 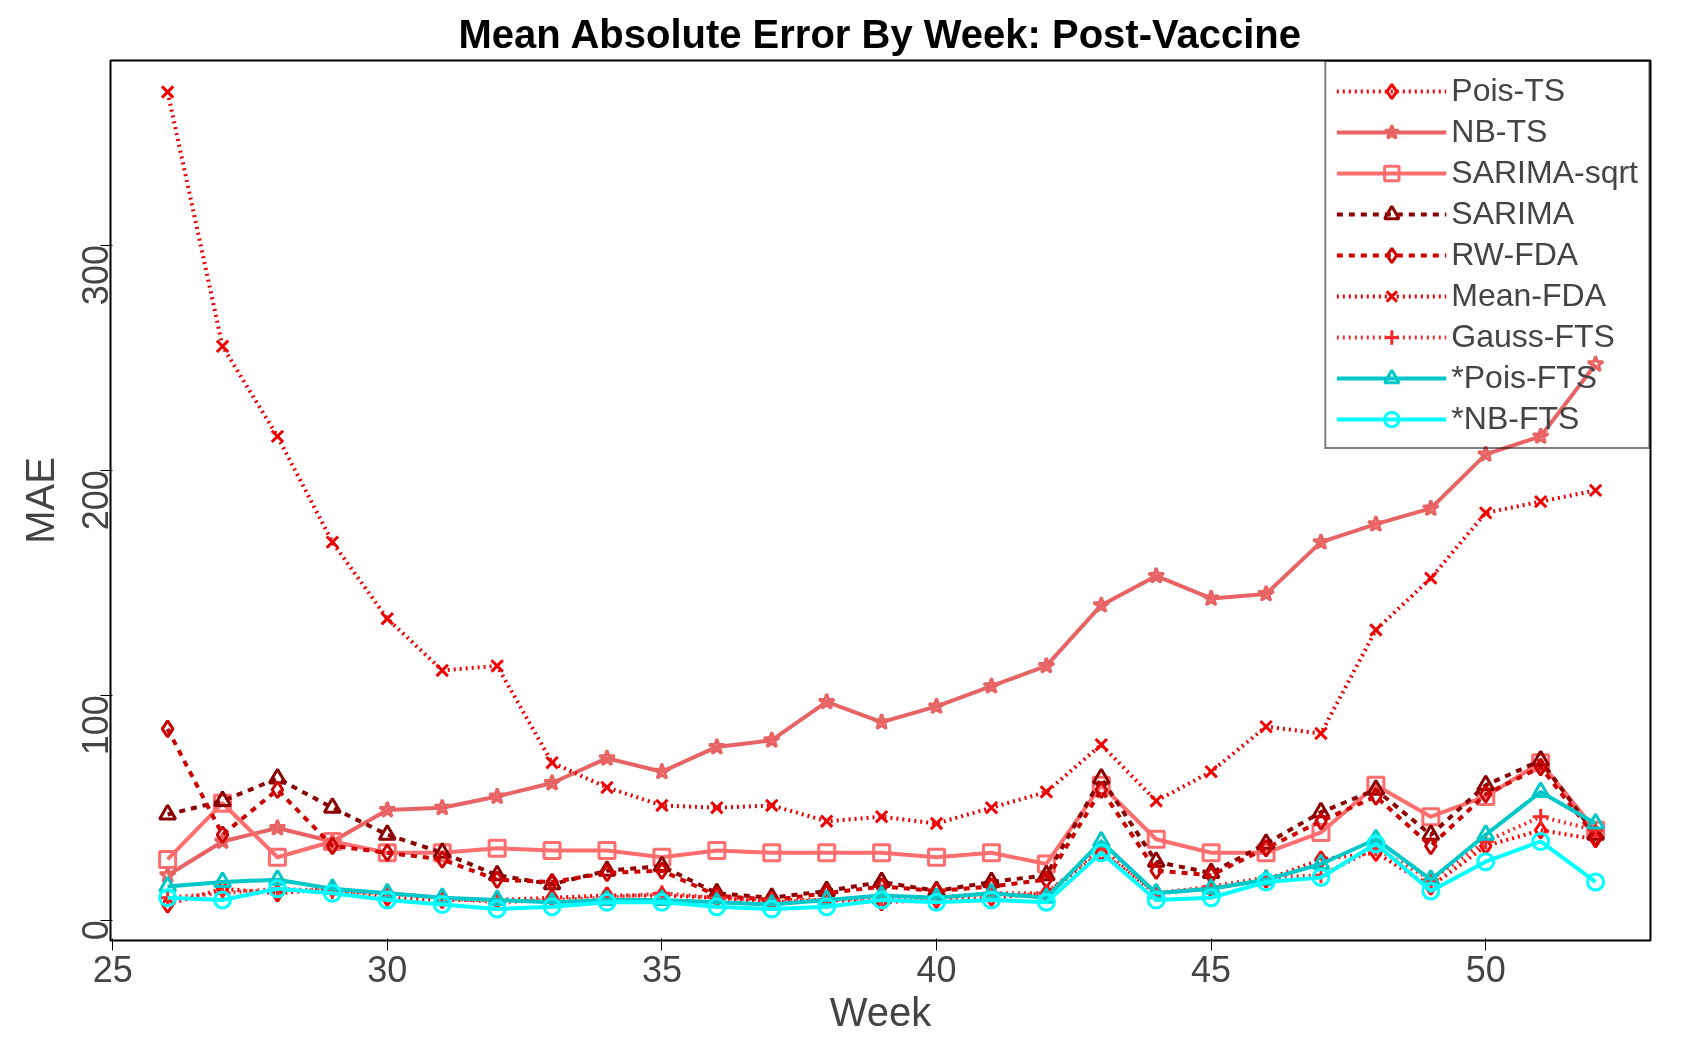 What do you see at coordinates (39, 500) in the screenshot?
I see `y-axis-title: MAE` at bounding box center [39, 500].